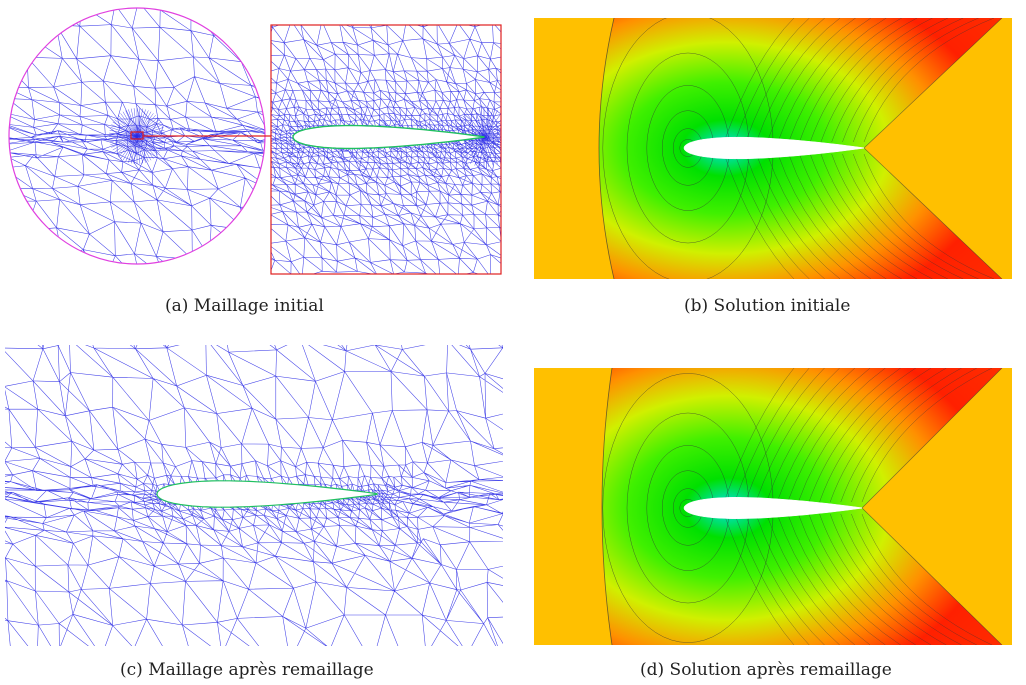 This screenshot has width=1026, height=685. Describe the element at coordinates (267, 494) in the screenshot. I see `airfoil-adapted` at that location.